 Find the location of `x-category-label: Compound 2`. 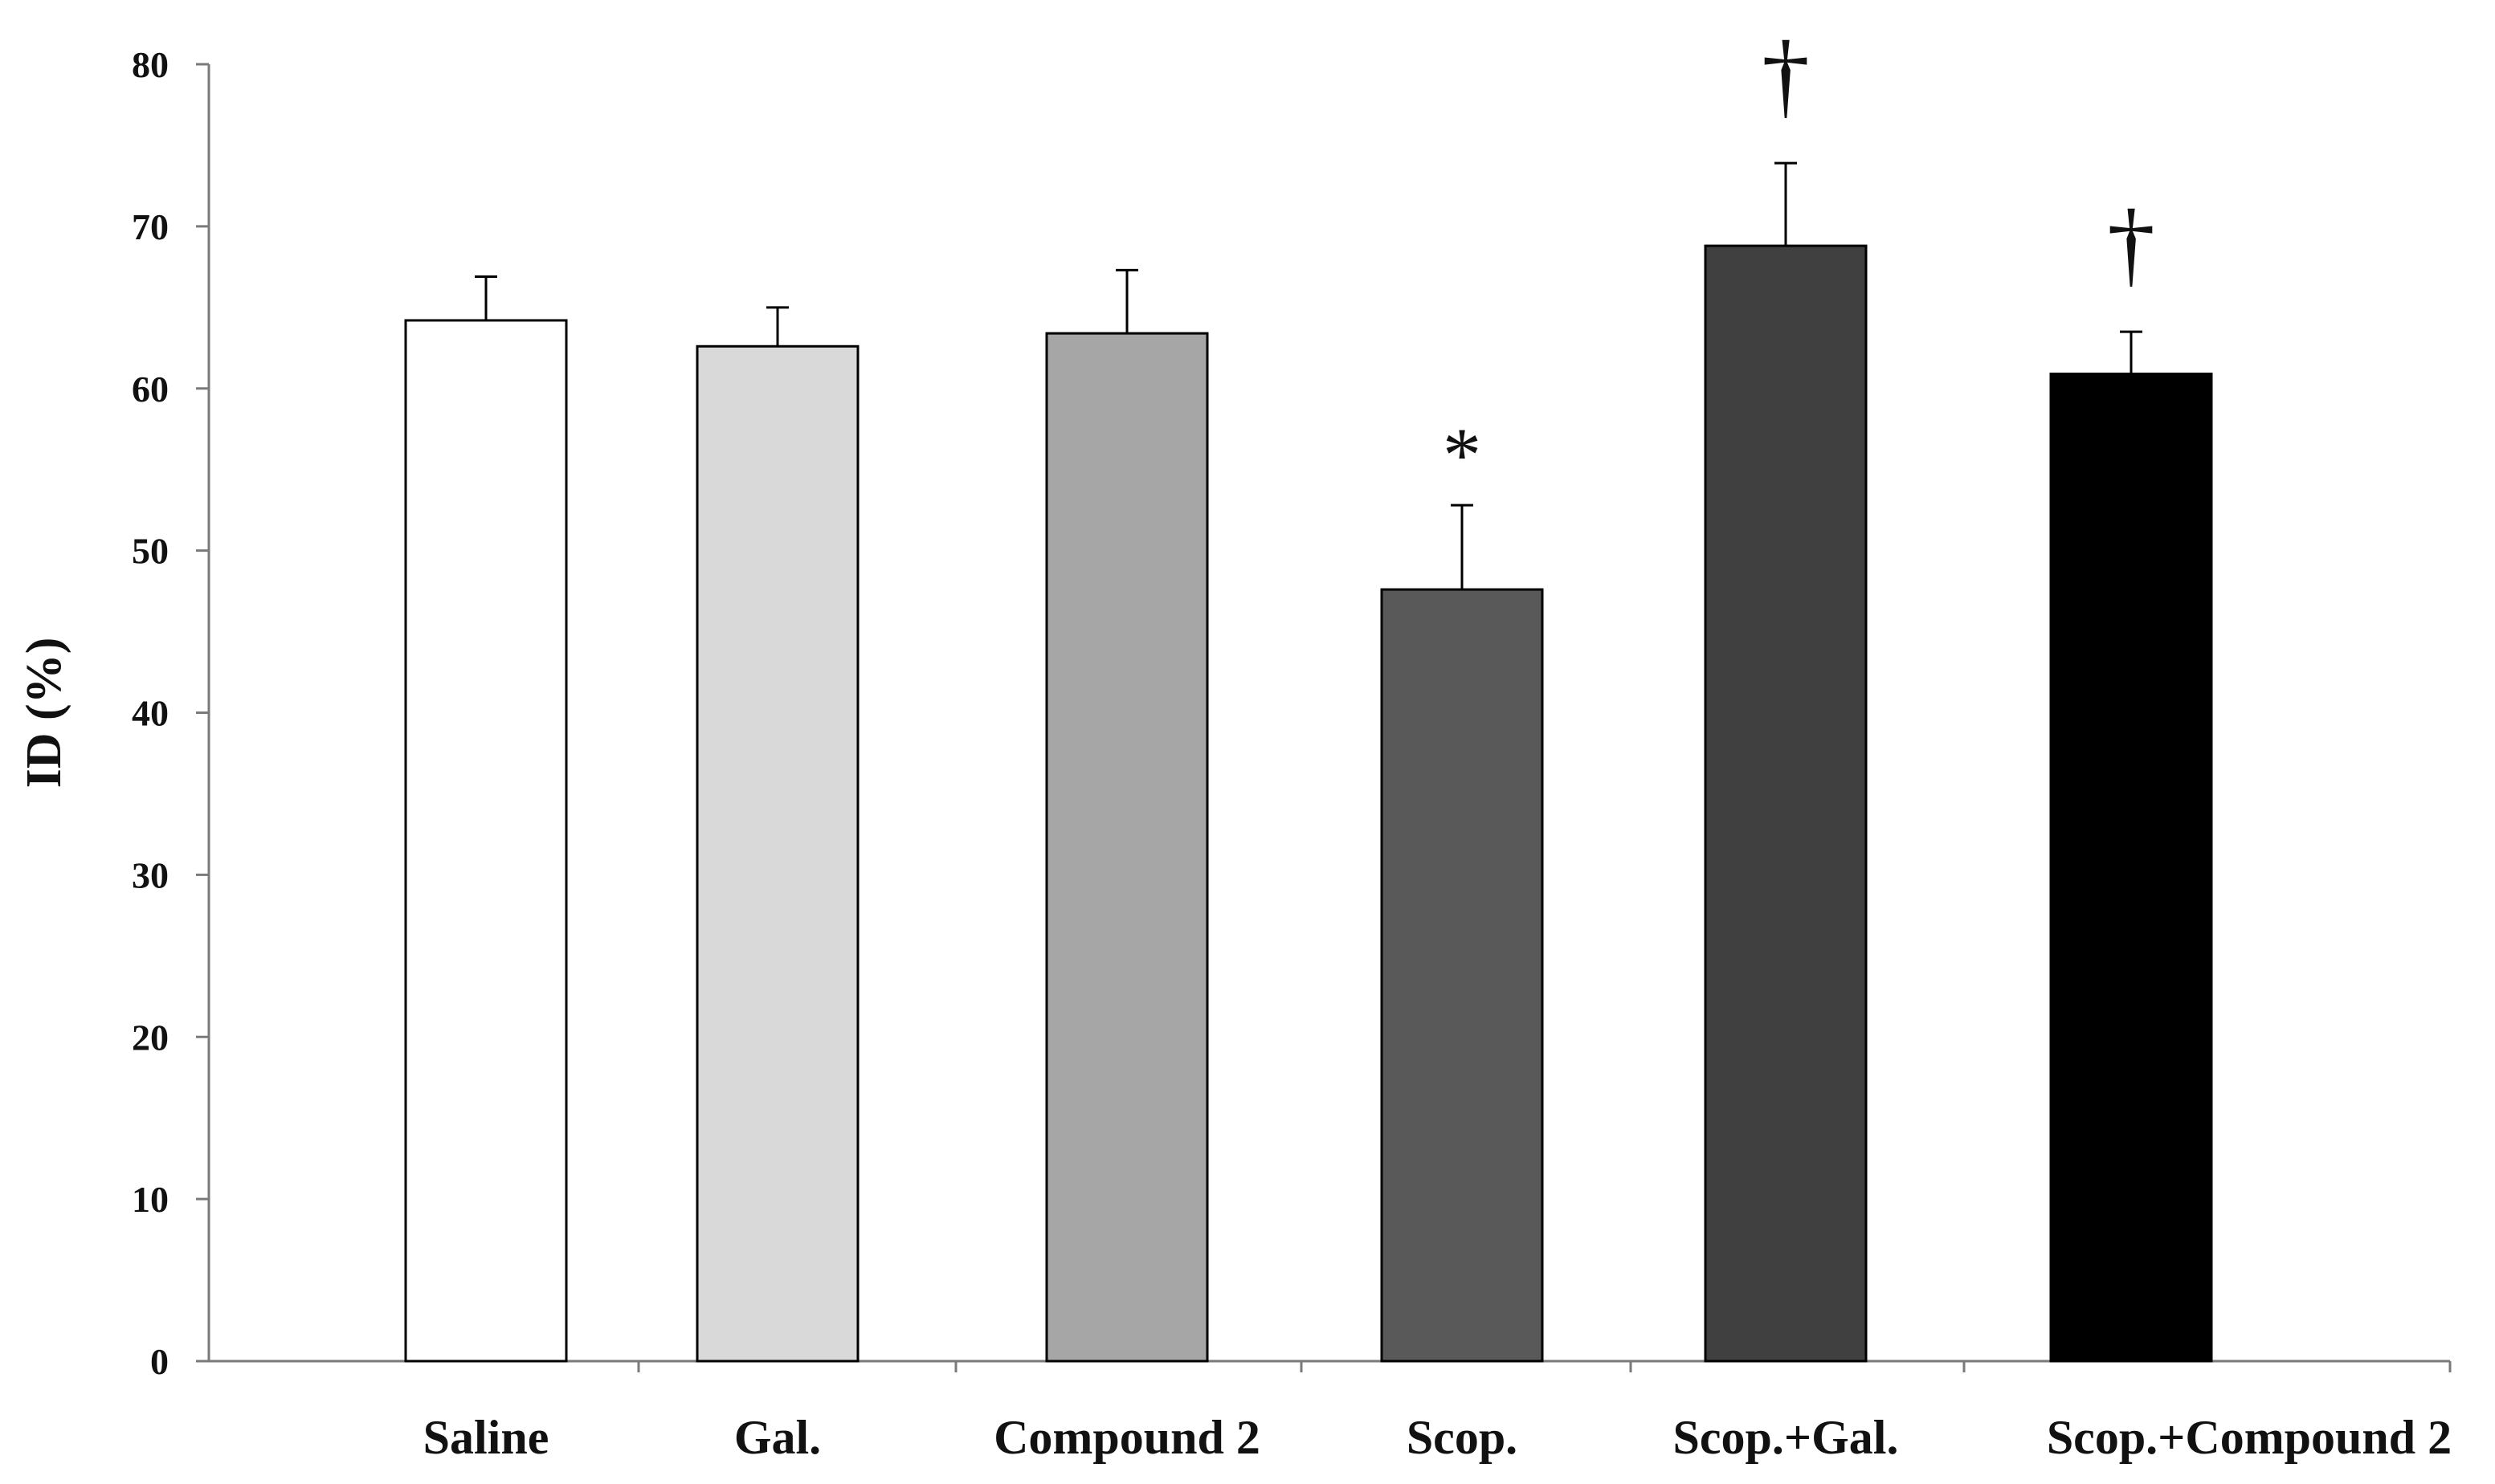

x-category-label: Compound 2 is located at coordinates (1127, 1437).